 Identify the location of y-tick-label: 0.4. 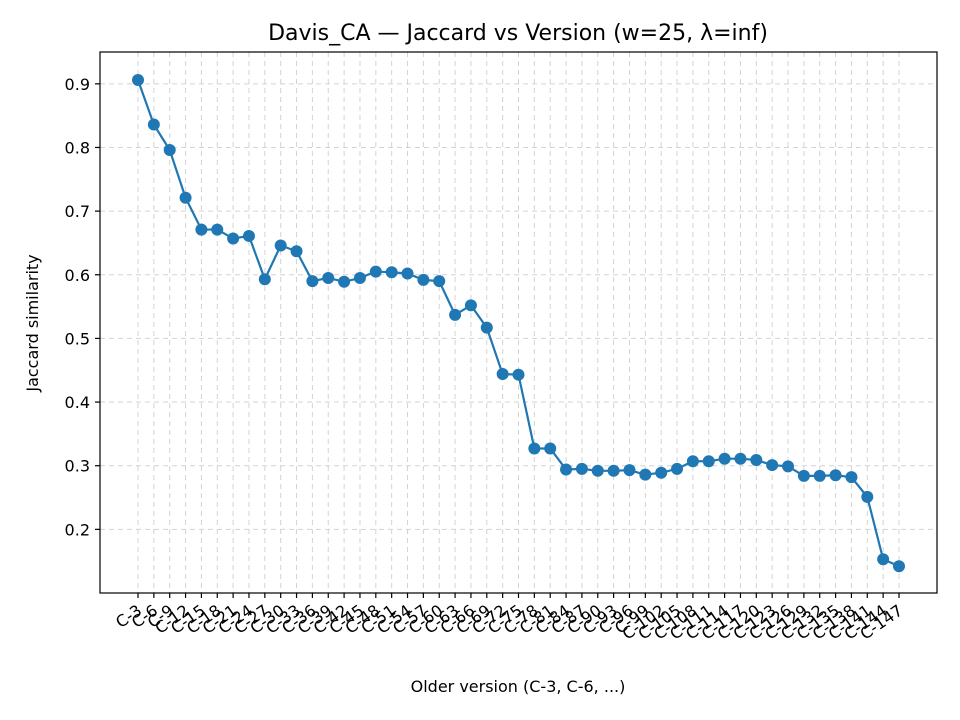
(77, 402).